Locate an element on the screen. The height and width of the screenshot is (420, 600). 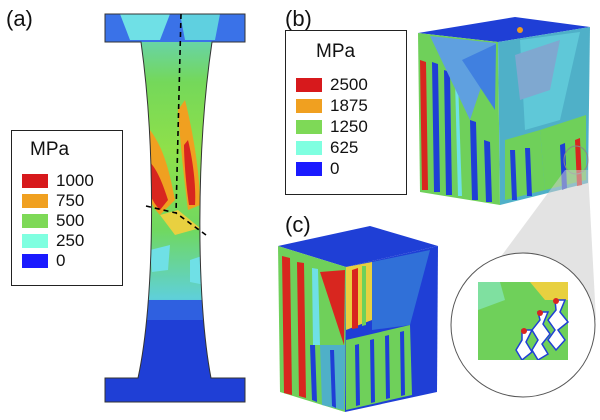
legend-b-entry: 0 is located at coordinates (318, 168).